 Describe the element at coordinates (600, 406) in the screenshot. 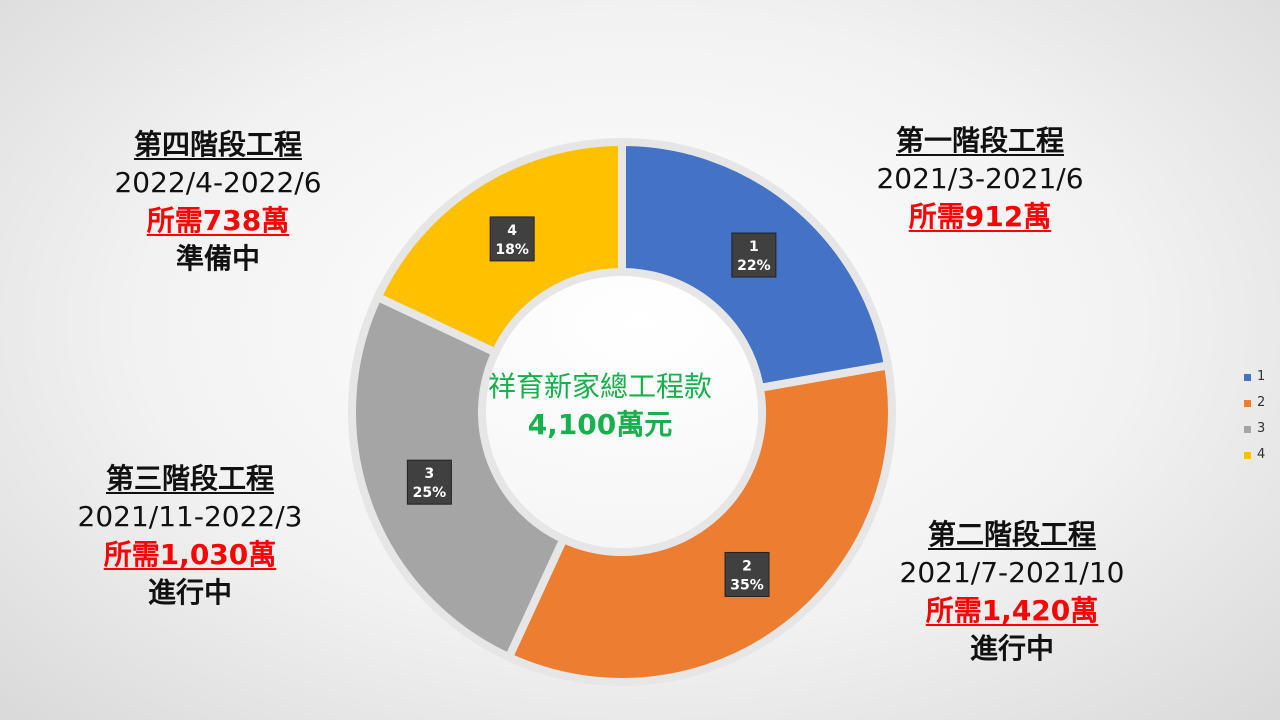

I see `center-label: 祥育新家總工程款 4,100萬元` at that location.